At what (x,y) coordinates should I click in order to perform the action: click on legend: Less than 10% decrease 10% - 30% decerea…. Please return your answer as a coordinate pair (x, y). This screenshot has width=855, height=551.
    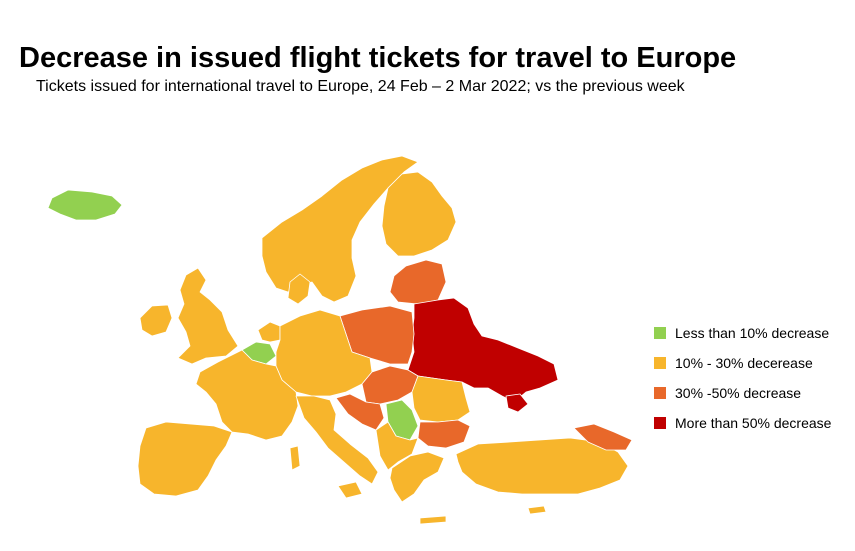
    Looking at the image, I should click on (742, 378).